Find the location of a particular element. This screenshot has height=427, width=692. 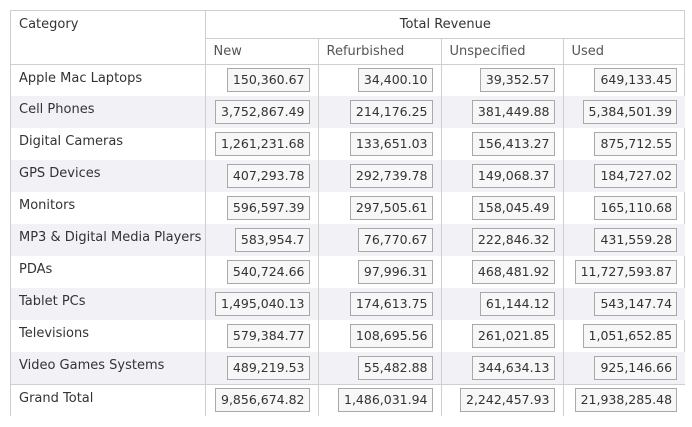

value-box: 21,938,285.48 is located at coordinates (626, 400).